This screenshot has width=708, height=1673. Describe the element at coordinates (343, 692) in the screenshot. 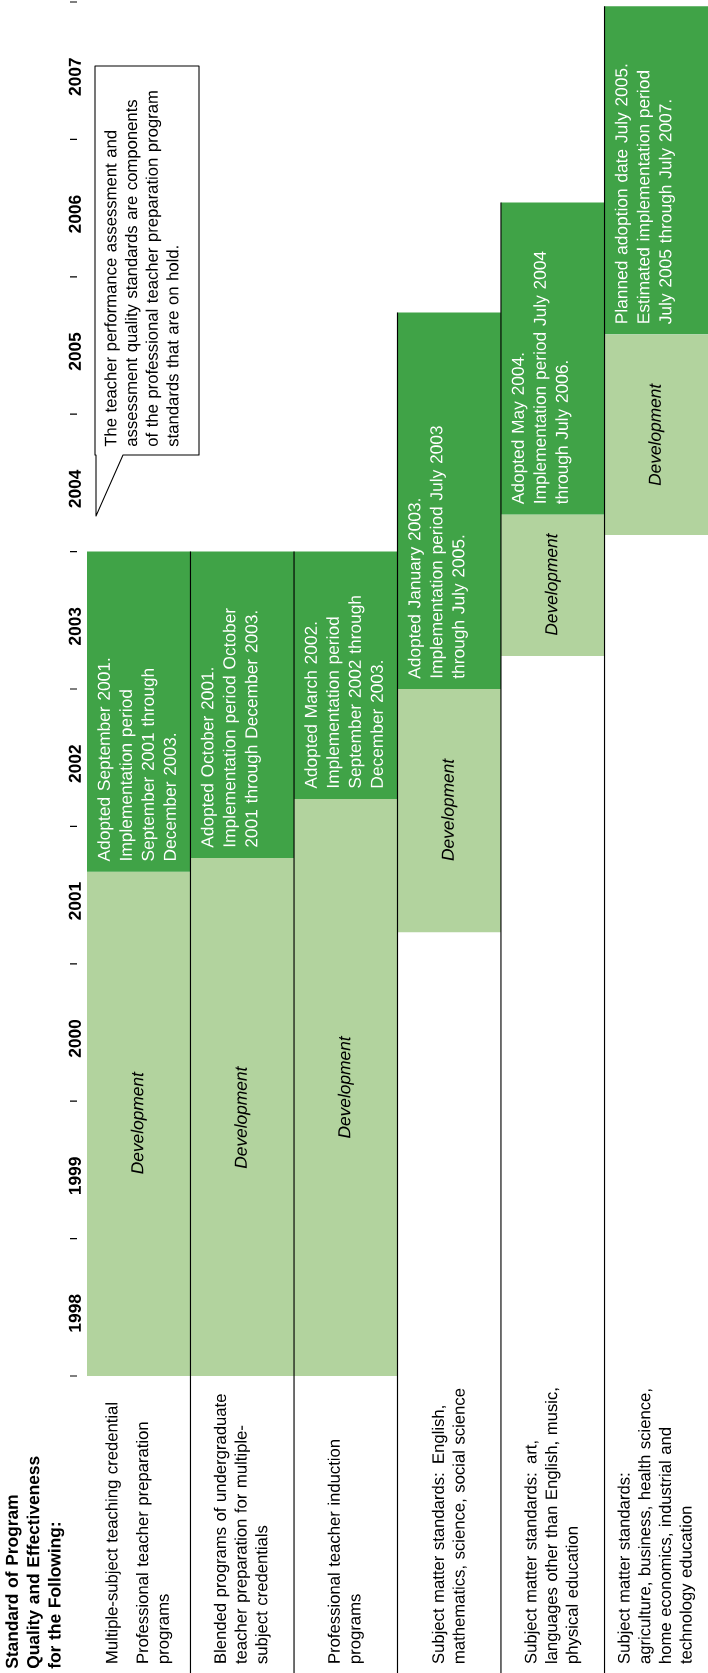

I see `data-label: Adopted March 2002. Implementation period September 2002 through December 2003.` at that location.